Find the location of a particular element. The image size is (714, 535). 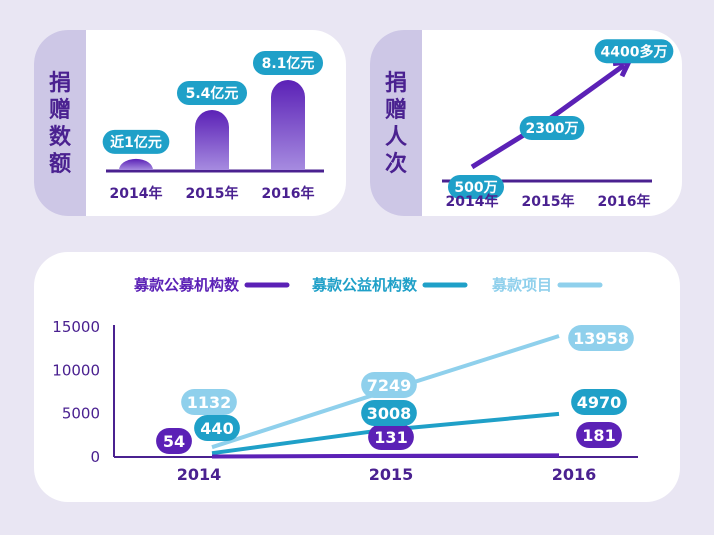

line-data-label: 4400多万 is located at coordinates (634, 51).